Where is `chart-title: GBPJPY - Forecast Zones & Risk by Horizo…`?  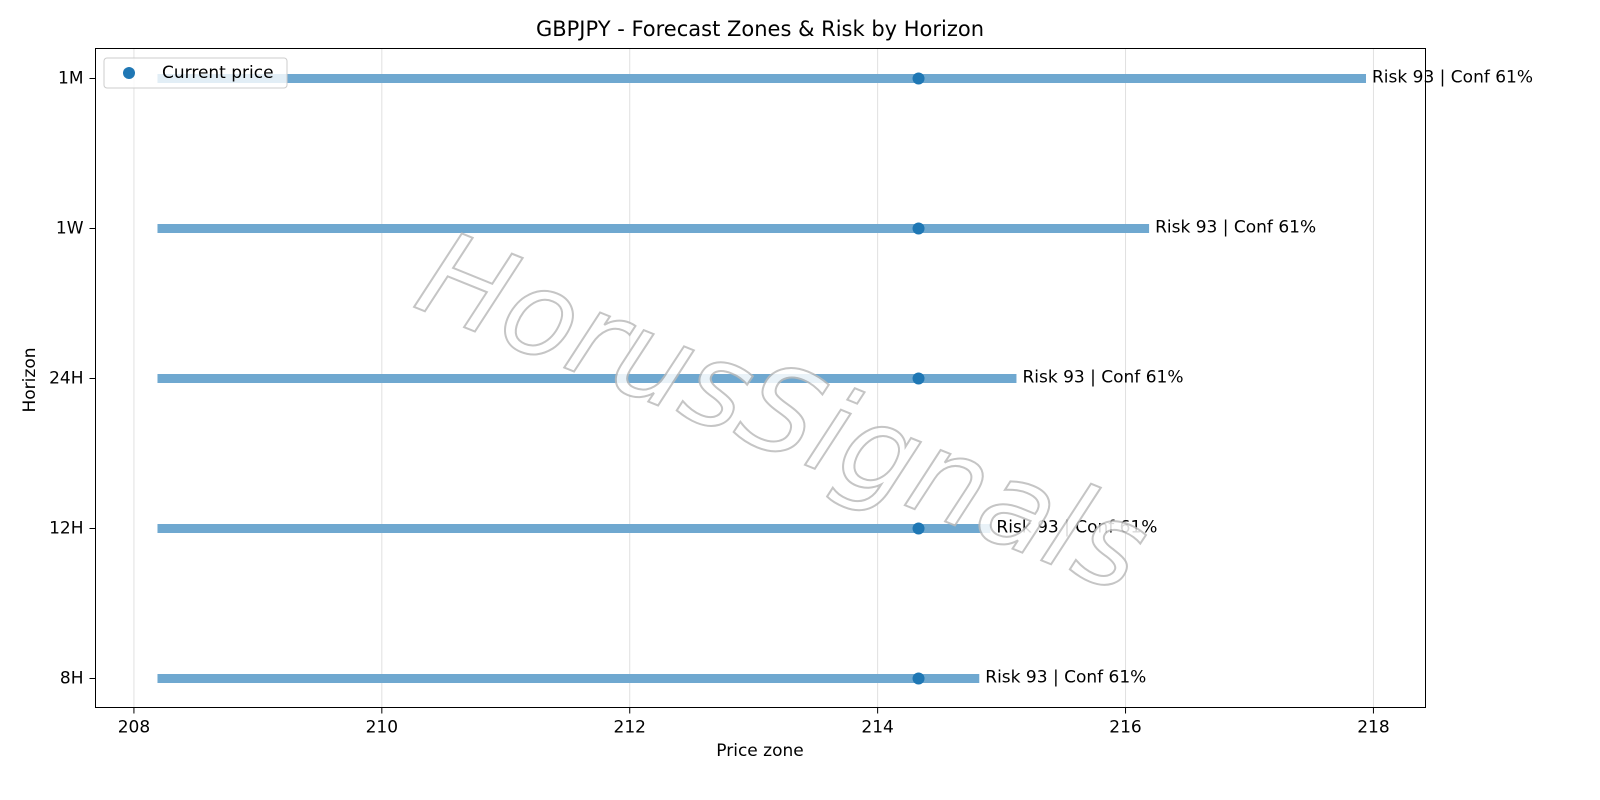 chart-title: GBPJPY - Forecast Zones & Risk by Horizo… is located at coordinates (760, 29).